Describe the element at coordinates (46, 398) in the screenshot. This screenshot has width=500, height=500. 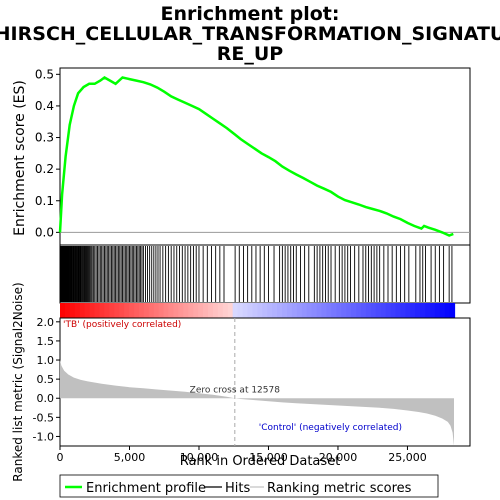
I see `metric-y-tick-label: 0.0` at that location.